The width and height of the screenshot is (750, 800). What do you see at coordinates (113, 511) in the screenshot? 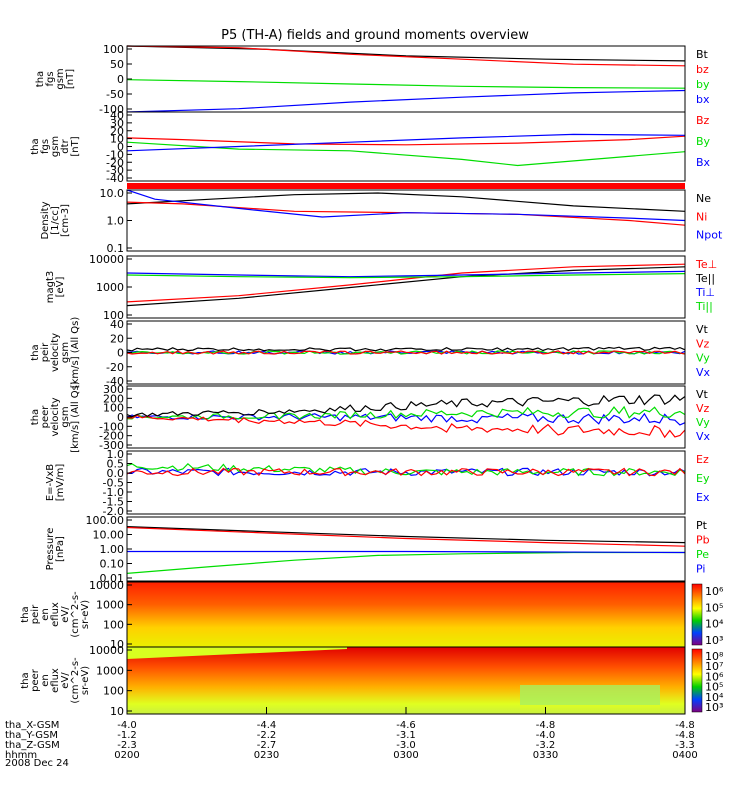
I see `y-tick-label: -2.0` at bounding box center [113, 511].